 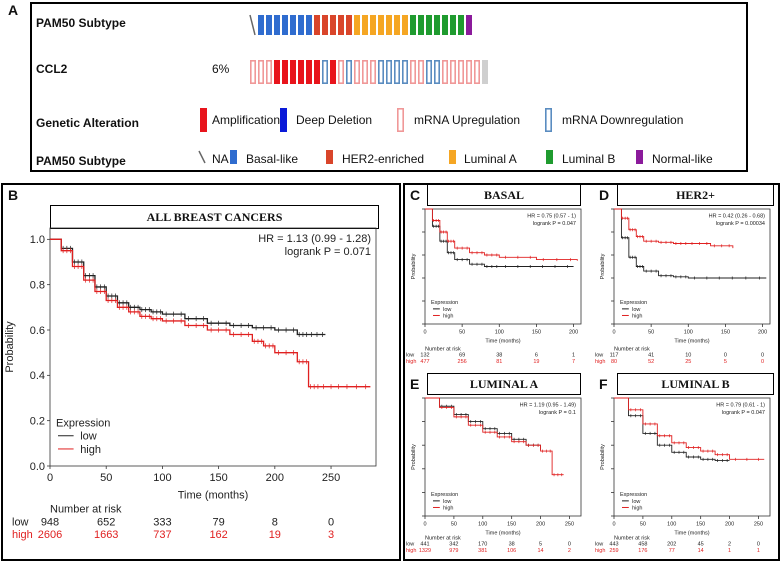 I want to click on f-risk-count-low: 458, so click(x=642, y=545).